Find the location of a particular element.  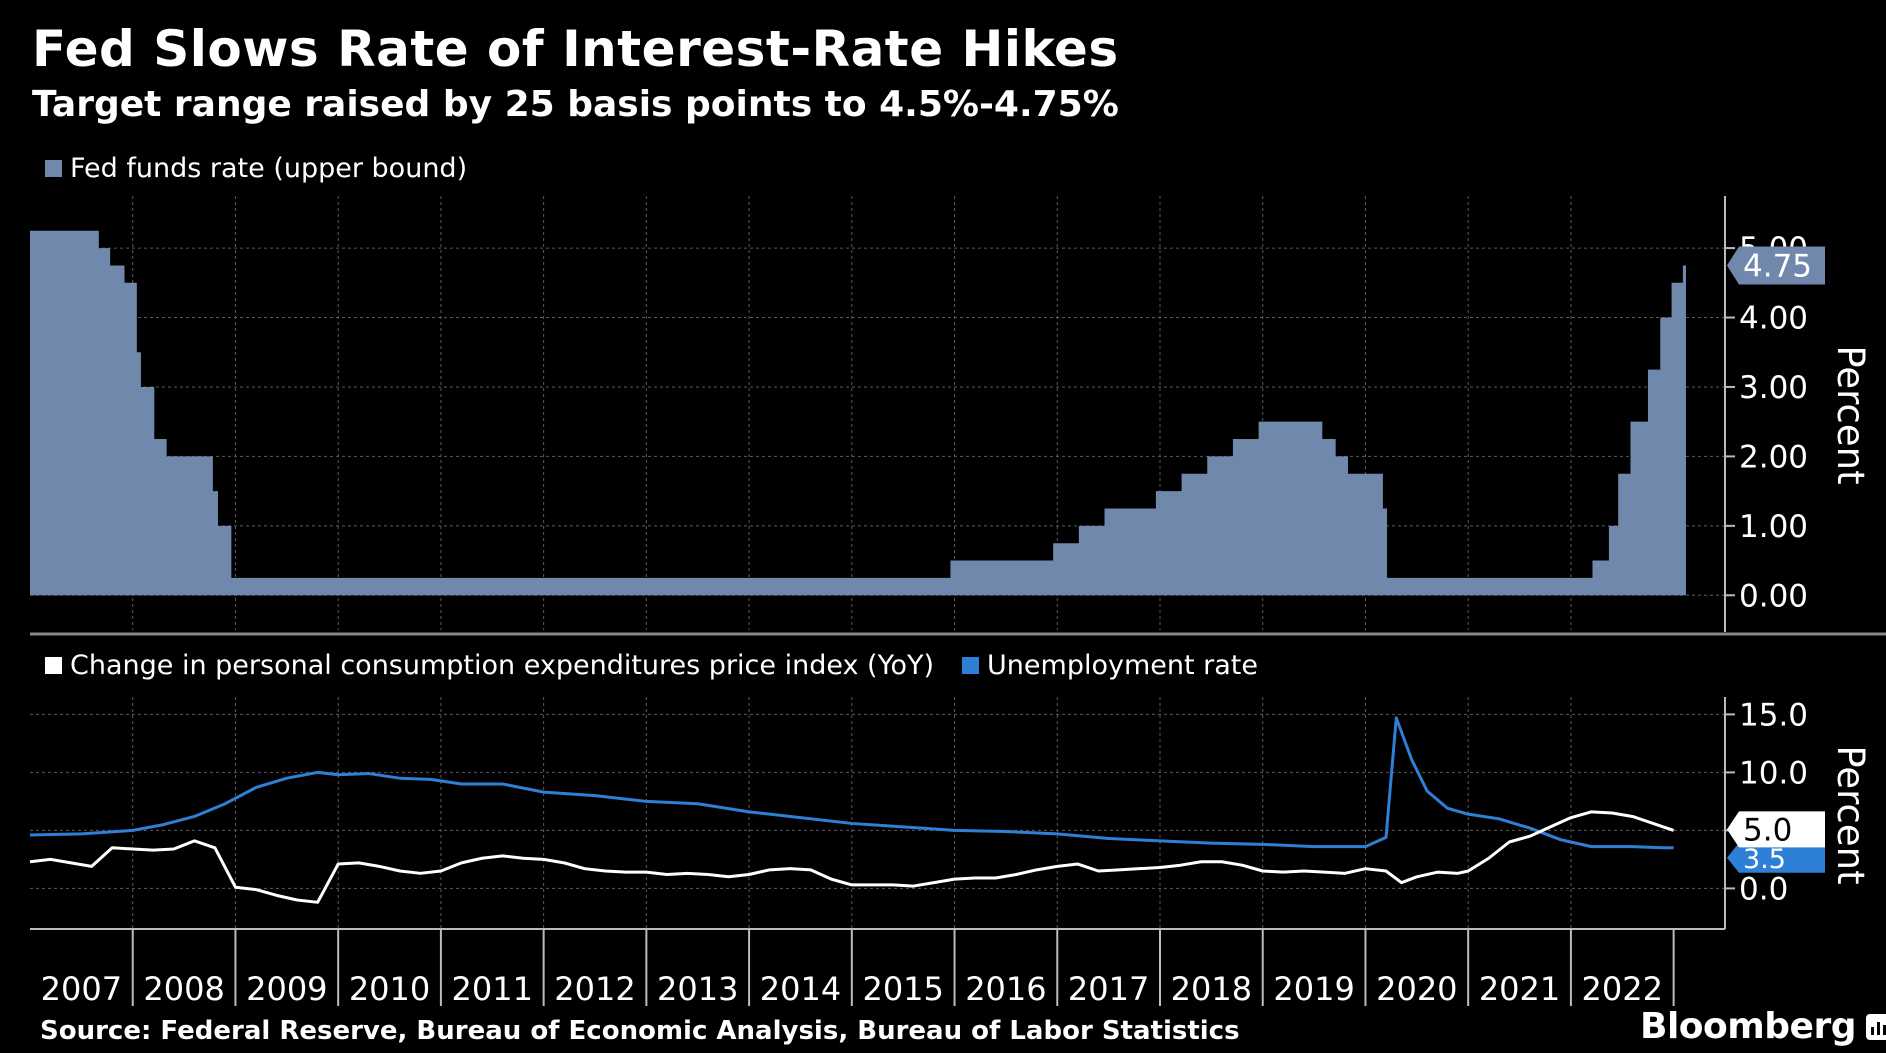

x-tick-label: 2017 is located at coordinates (1108, 989).